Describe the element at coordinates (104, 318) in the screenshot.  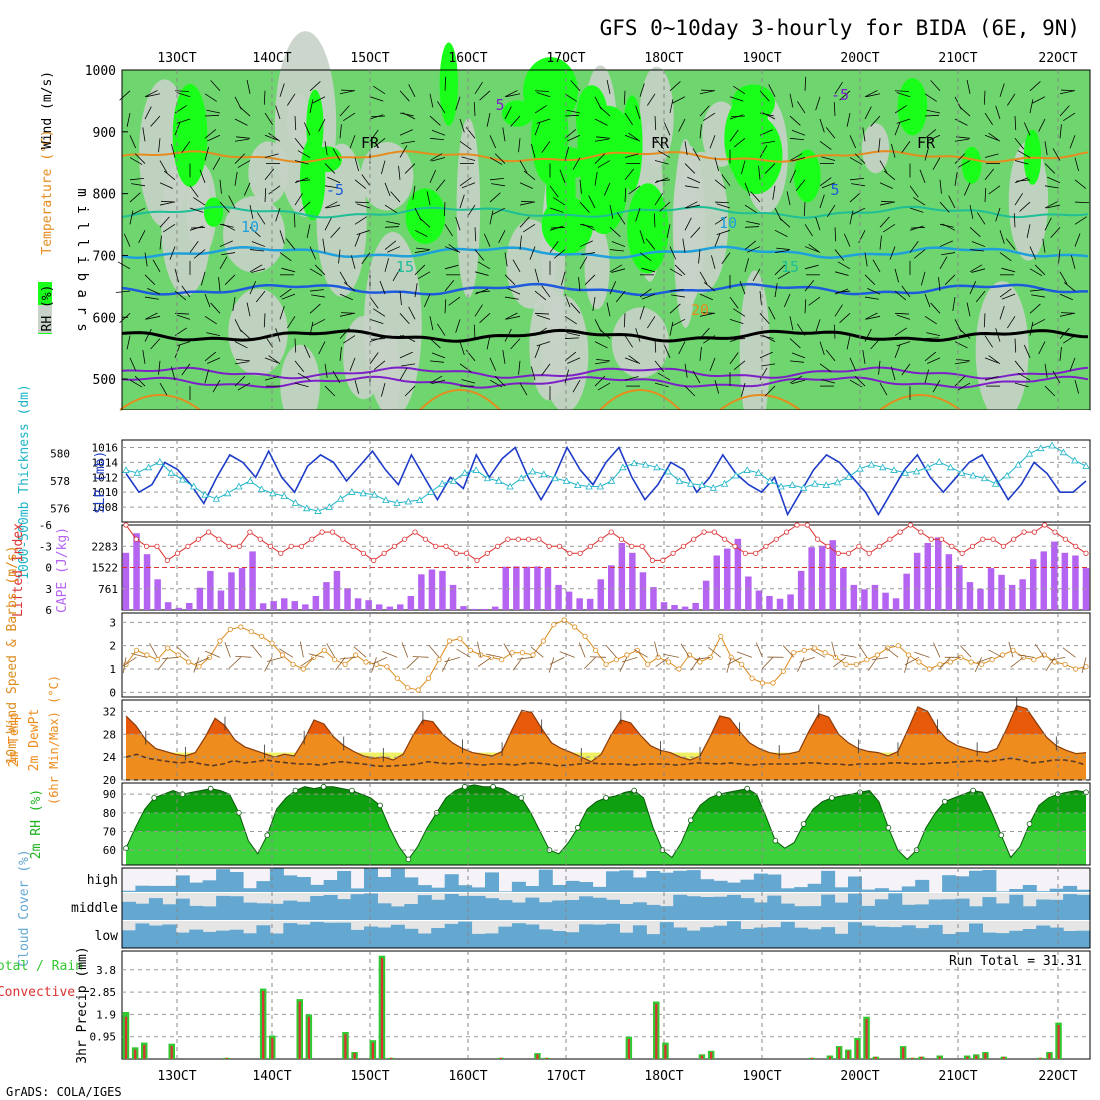
I see `y-tick-label: 600` at that location.